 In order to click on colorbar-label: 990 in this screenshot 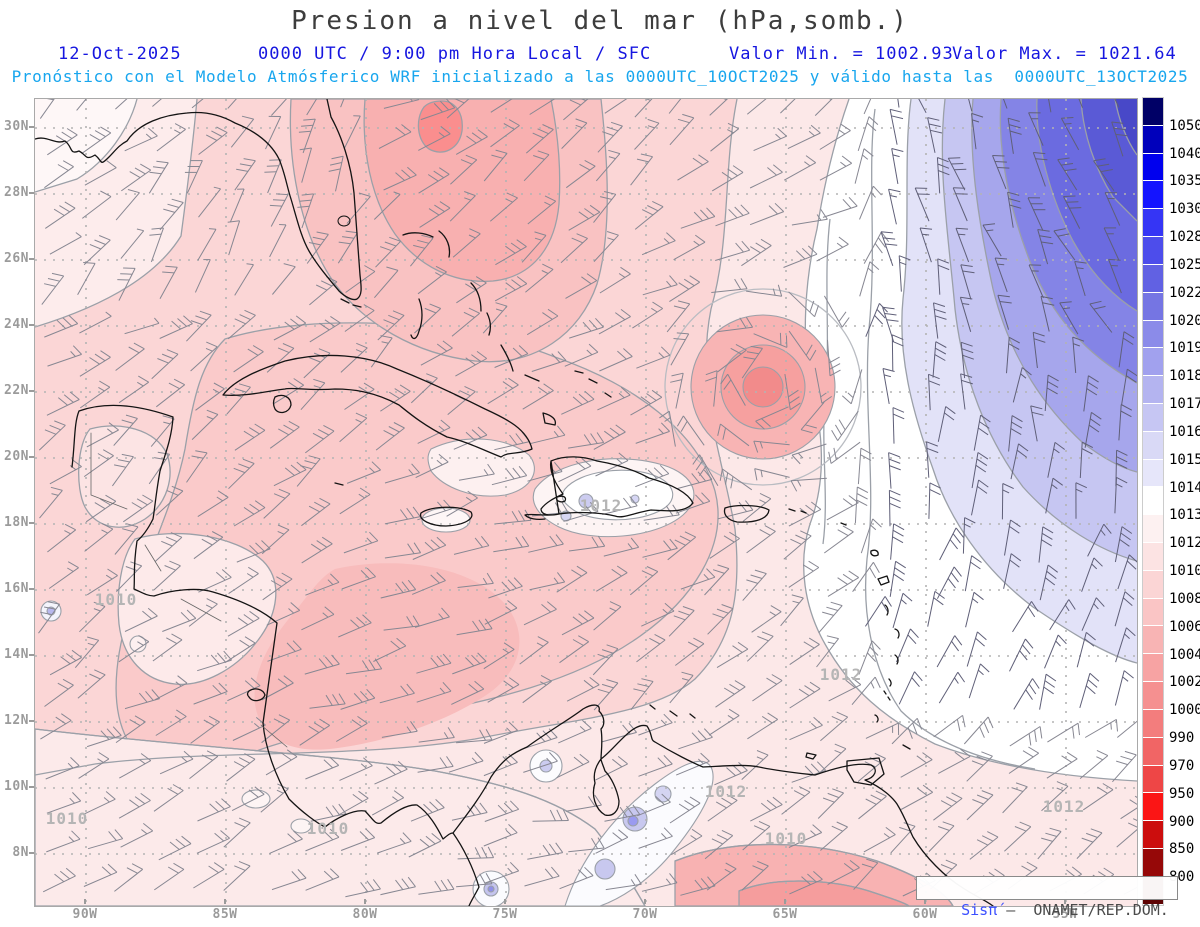, I will do `click(1182, 738)`.